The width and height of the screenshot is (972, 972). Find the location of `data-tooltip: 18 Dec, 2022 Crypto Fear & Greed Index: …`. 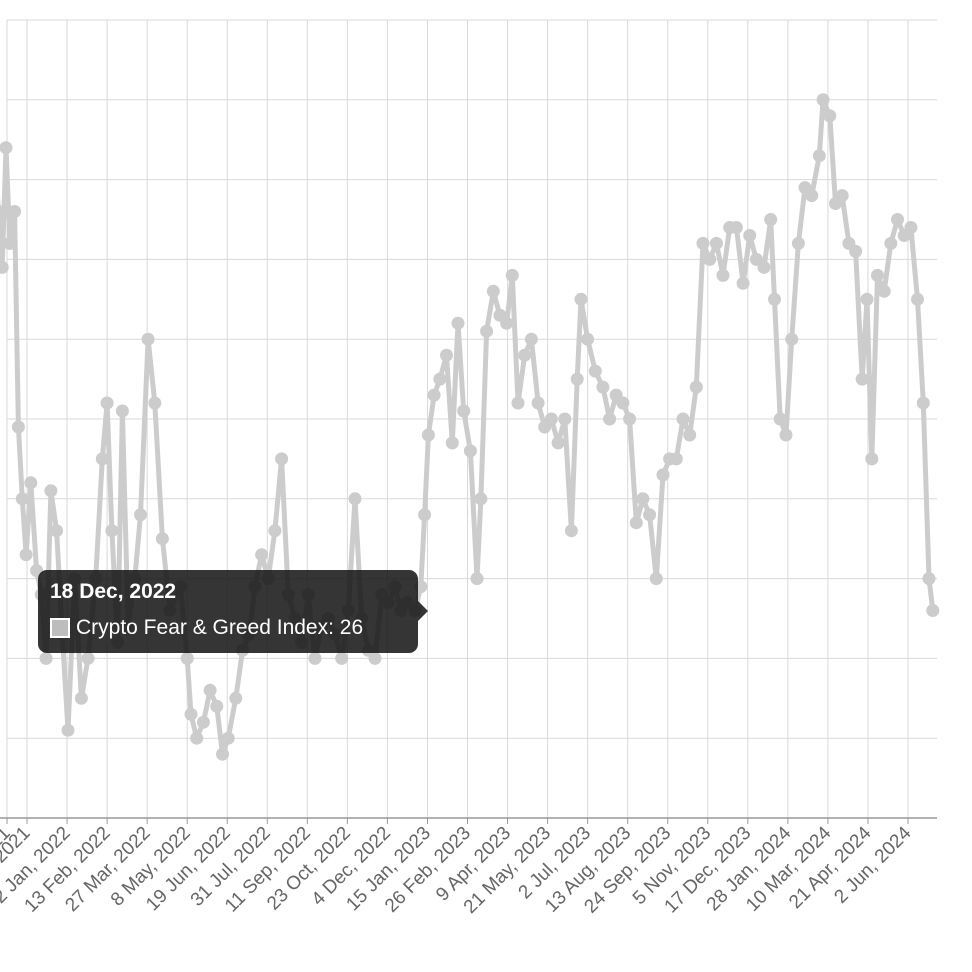

data-tooltip: 18 Dec, 2022 Crypto Fear & Greed Index: … is located at coordinates (233, 611).